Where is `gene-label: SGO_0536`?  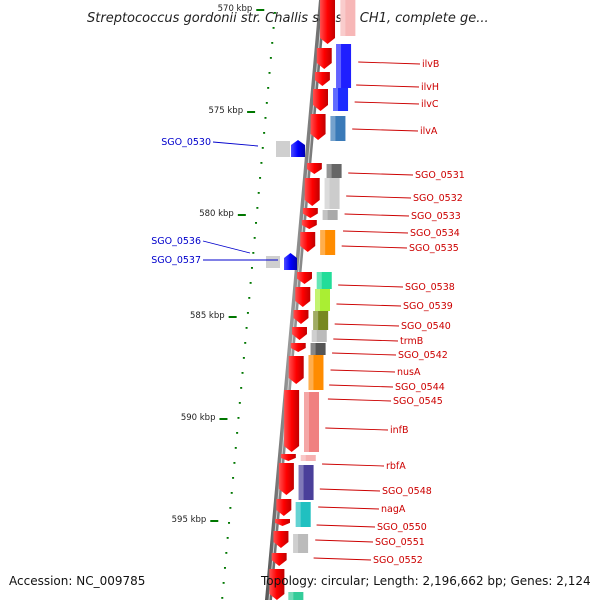
gene-label: SGO_0536 is located at coordinates (176, 241).